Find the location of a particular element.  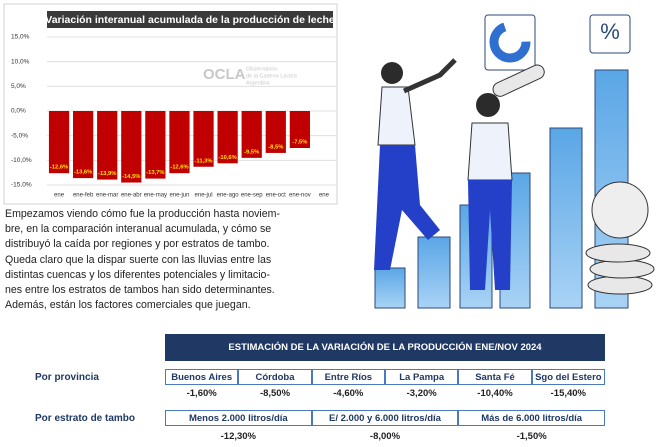

row-label: Por estrato de tambo is located at coordinates (85, 418).